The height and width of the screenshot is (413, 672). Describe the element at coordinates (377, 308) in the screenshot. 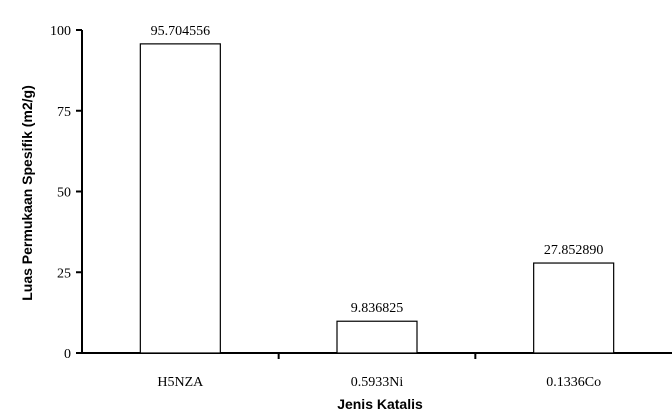

I see `data-label: 9.836825` at that location.